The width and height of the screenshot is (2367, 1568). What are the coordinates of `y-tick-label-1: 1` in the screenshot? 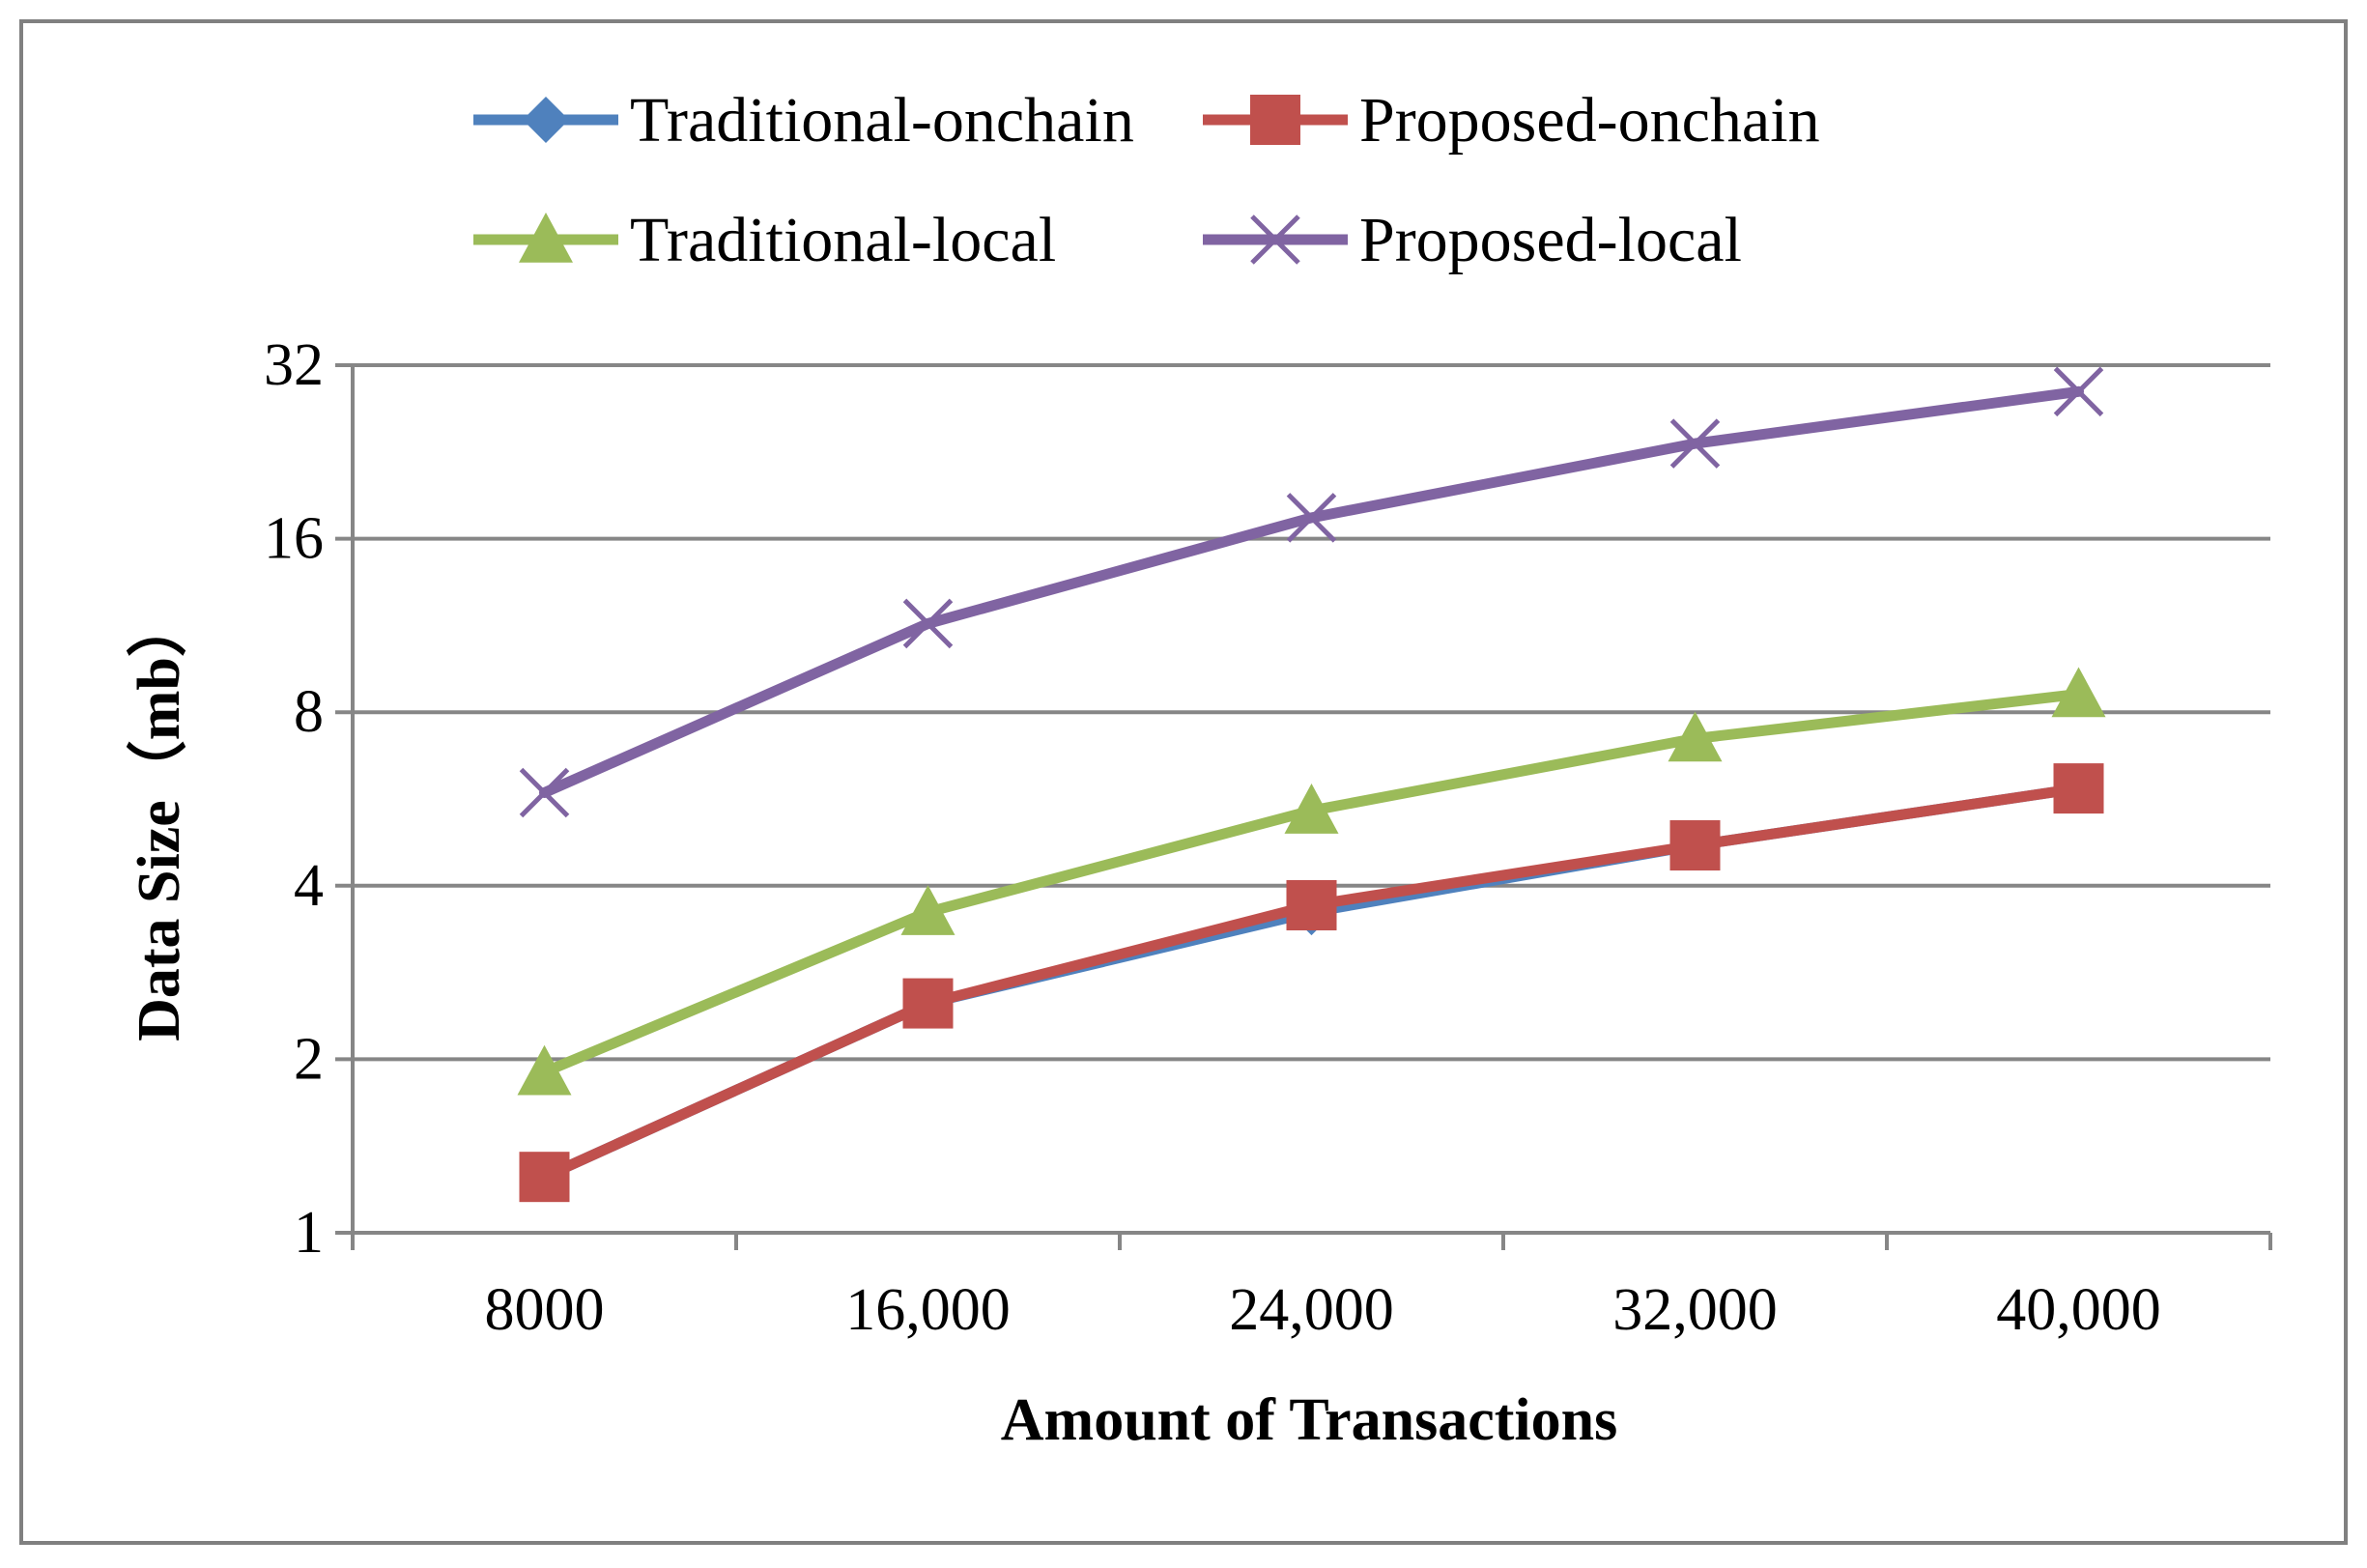 It's located at (309, 1233).